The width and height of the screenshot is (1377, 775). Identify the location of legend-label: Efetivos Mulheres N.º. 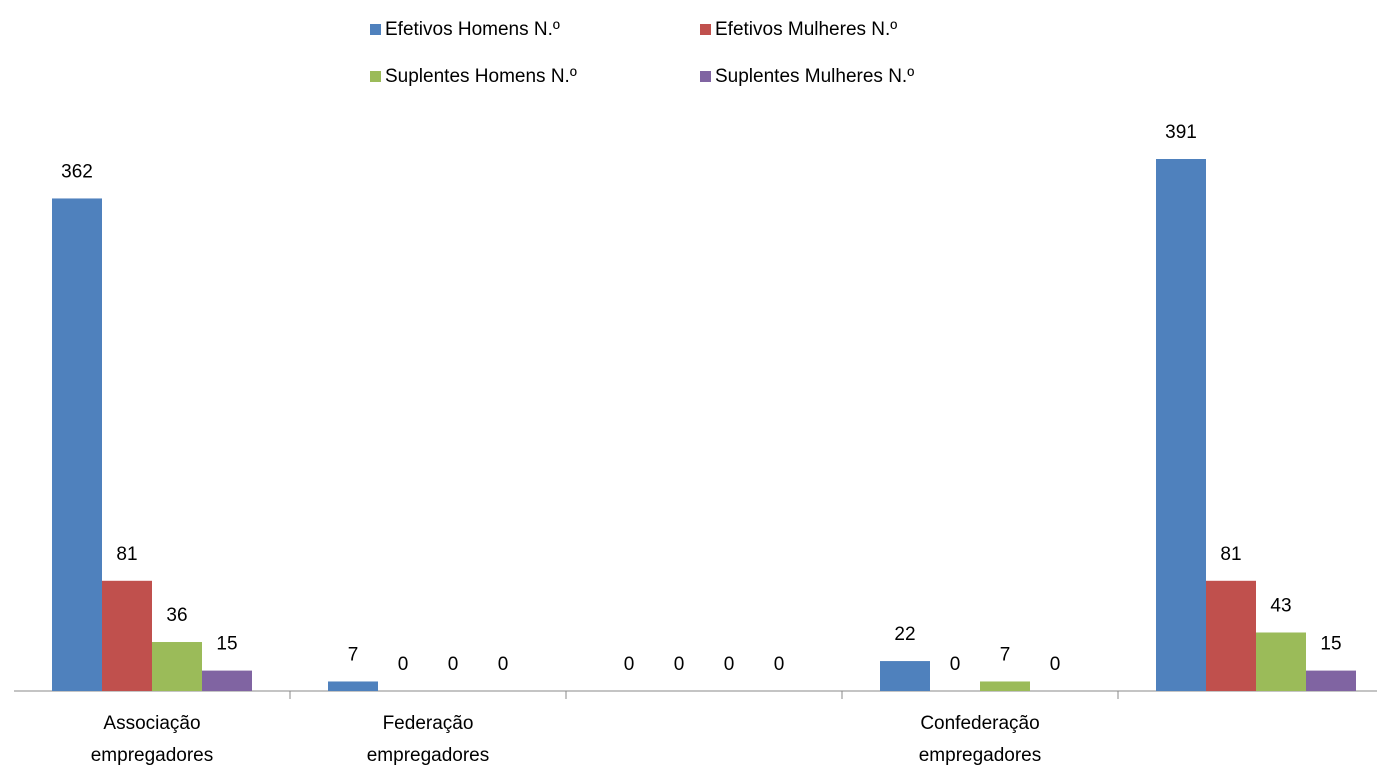
(806, 29).